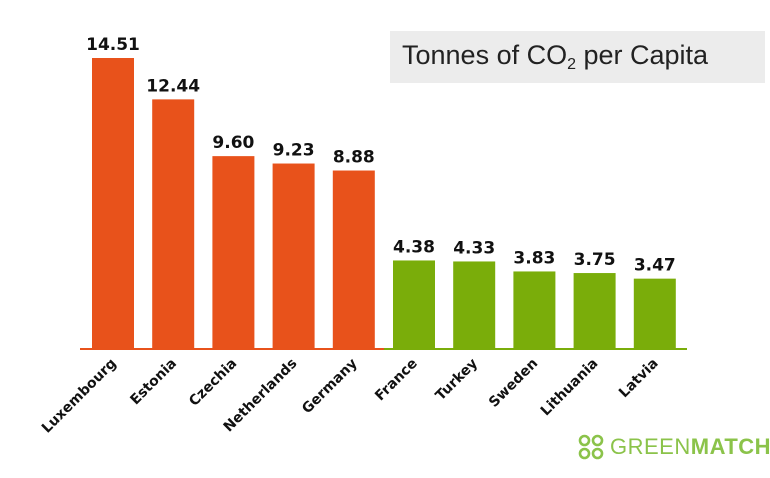 The width and height of the screenshot is (770, 478). Describe the element at coordinates (79, 396) in the screenshot. I see `category-label-luxembourg: Luxembourg` at that location.